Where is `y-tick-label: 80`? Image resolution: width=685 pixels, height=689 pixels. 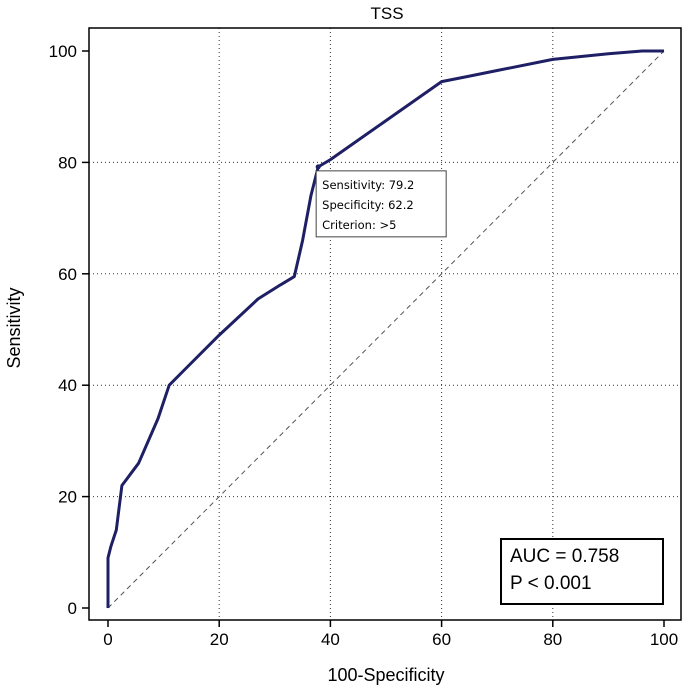 y-tick-label: 80 is located at coordinates (67, 162).